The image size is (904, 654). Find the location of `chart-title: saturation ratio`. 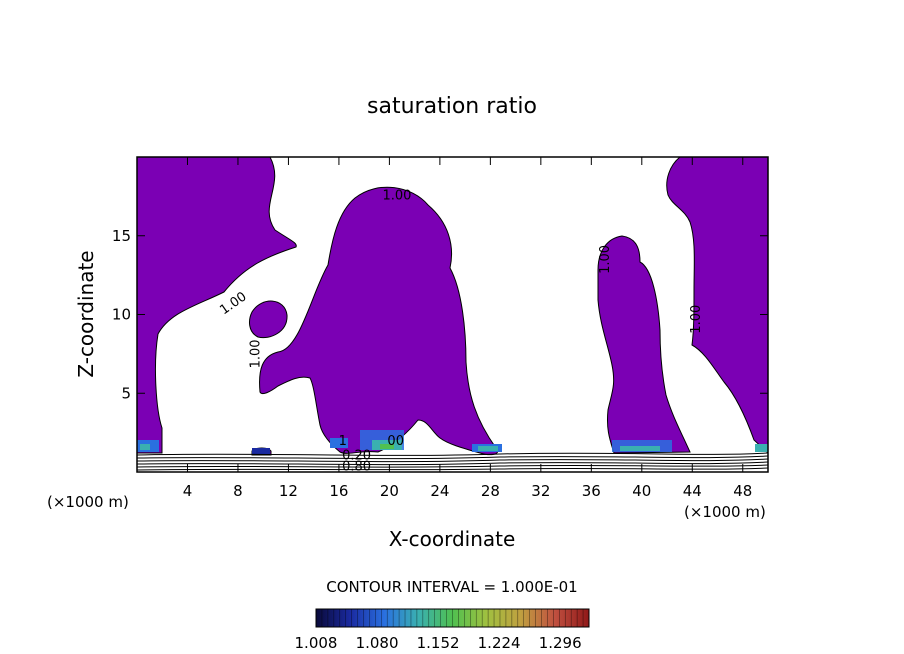

chart-title: saturation ratio is located at coordinates (452, 106).